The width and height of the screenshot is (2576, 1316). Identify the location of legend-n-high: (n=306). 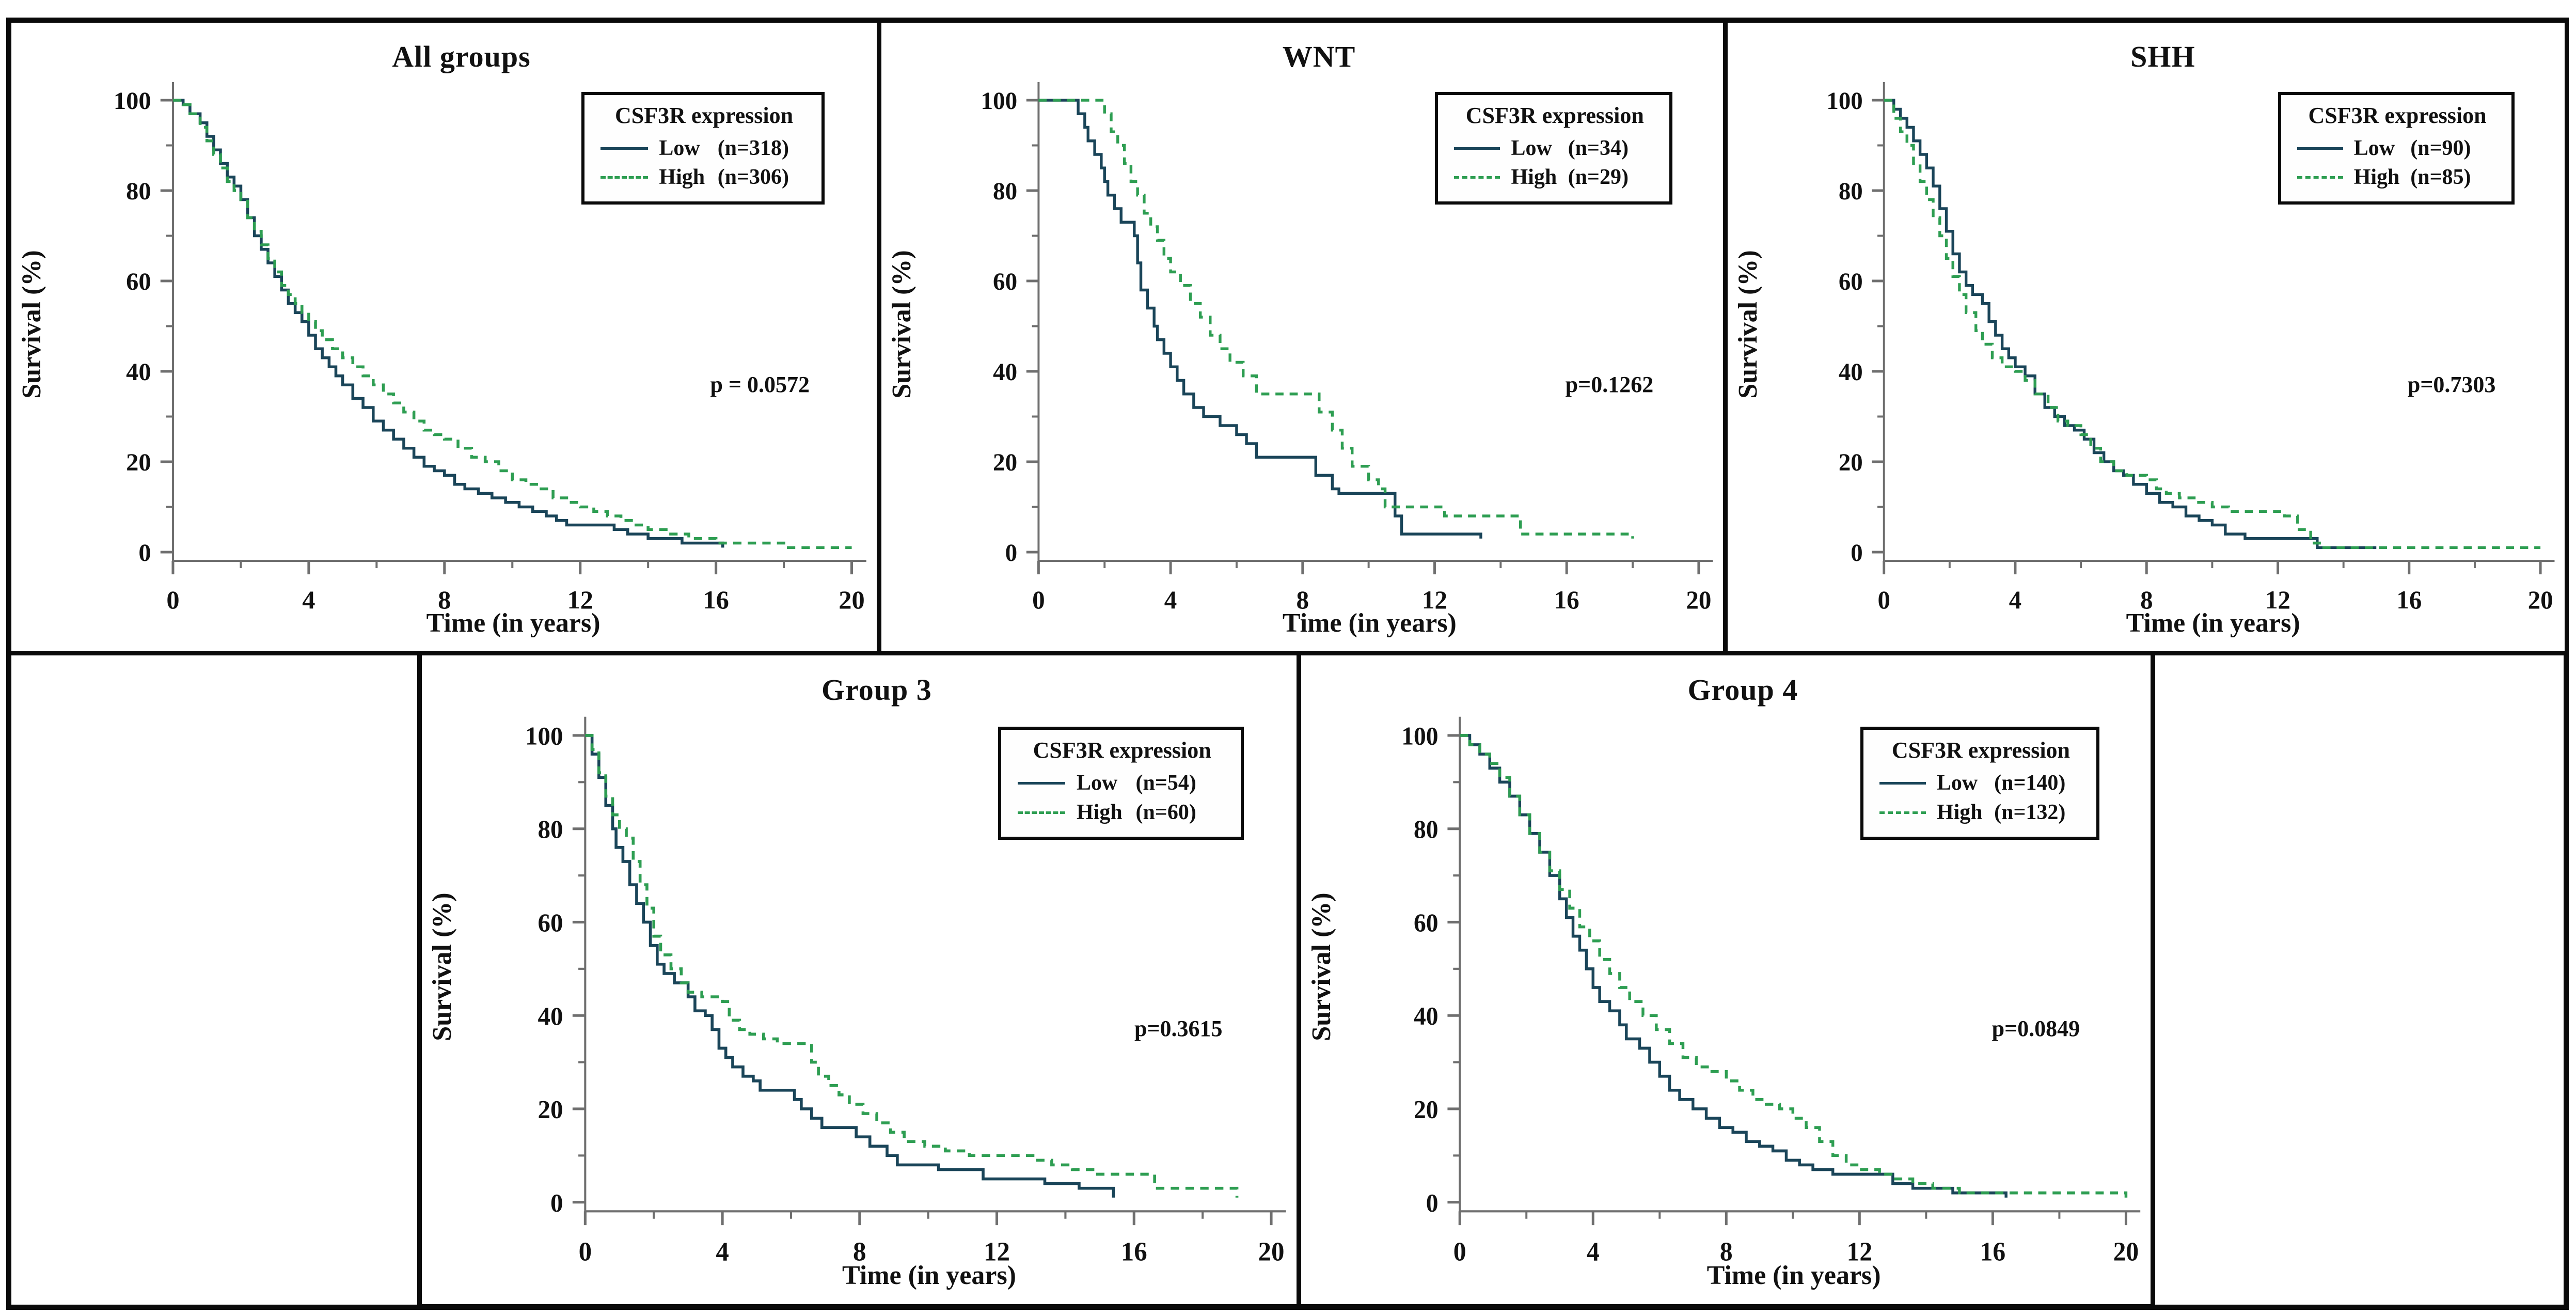
(753, 178).